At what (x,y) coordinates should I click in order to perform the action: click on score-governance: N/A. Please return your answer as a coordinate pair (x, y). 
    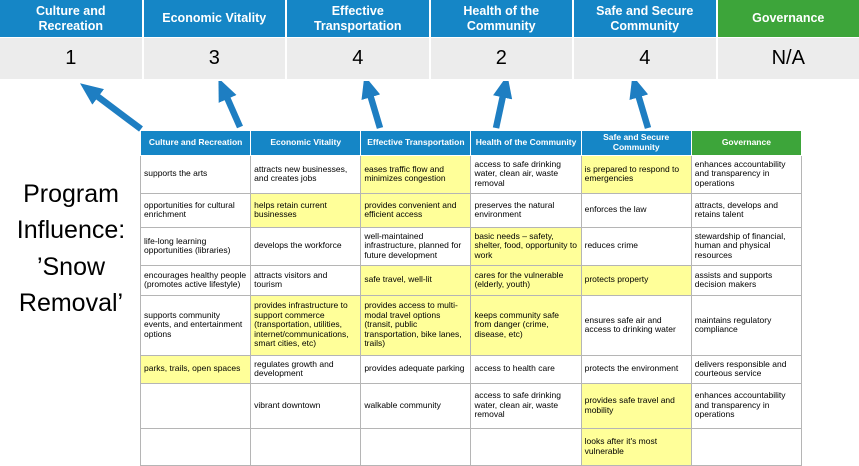
    Looking at the image, I should click on (788, 58).